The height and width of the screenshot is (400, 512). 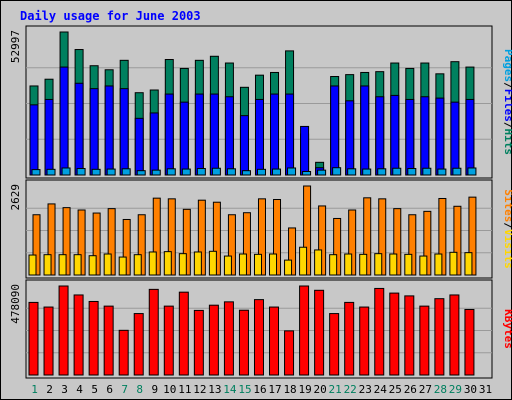 What do you see at coordinates (154, 389) in the screenshot?
I see `x-tick-label-9: 9` at bounding box center [154, 389].